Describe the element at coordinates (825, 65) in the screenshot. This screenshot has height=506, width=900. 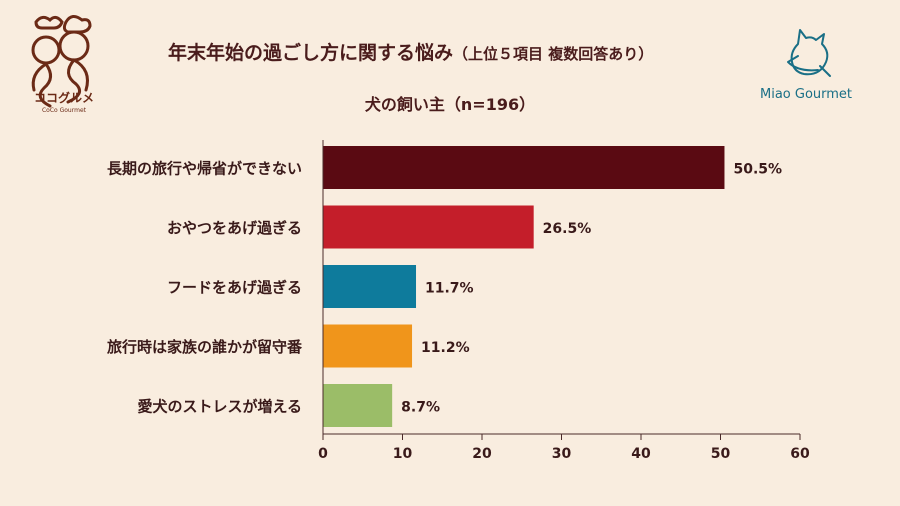
I see `miao-gourmet-logo: Miao Gourmet` at that location.